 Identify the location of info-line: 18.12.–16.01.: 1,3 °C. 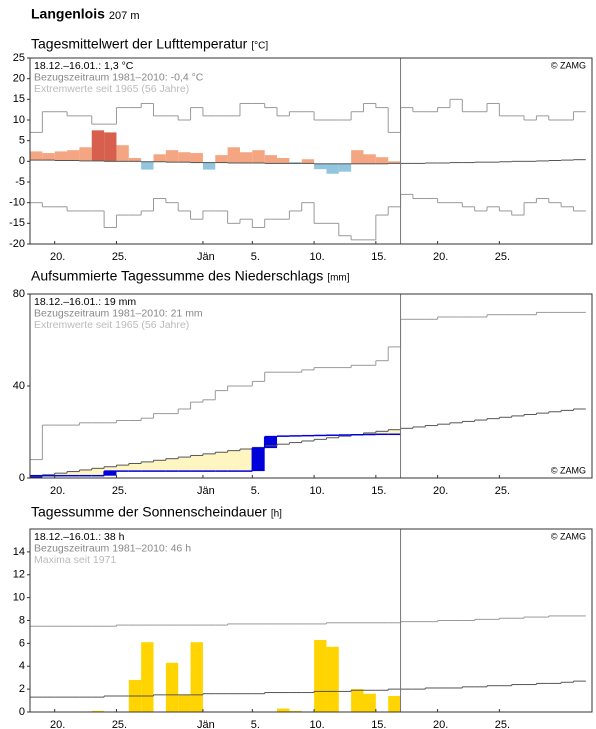
(84, 66).